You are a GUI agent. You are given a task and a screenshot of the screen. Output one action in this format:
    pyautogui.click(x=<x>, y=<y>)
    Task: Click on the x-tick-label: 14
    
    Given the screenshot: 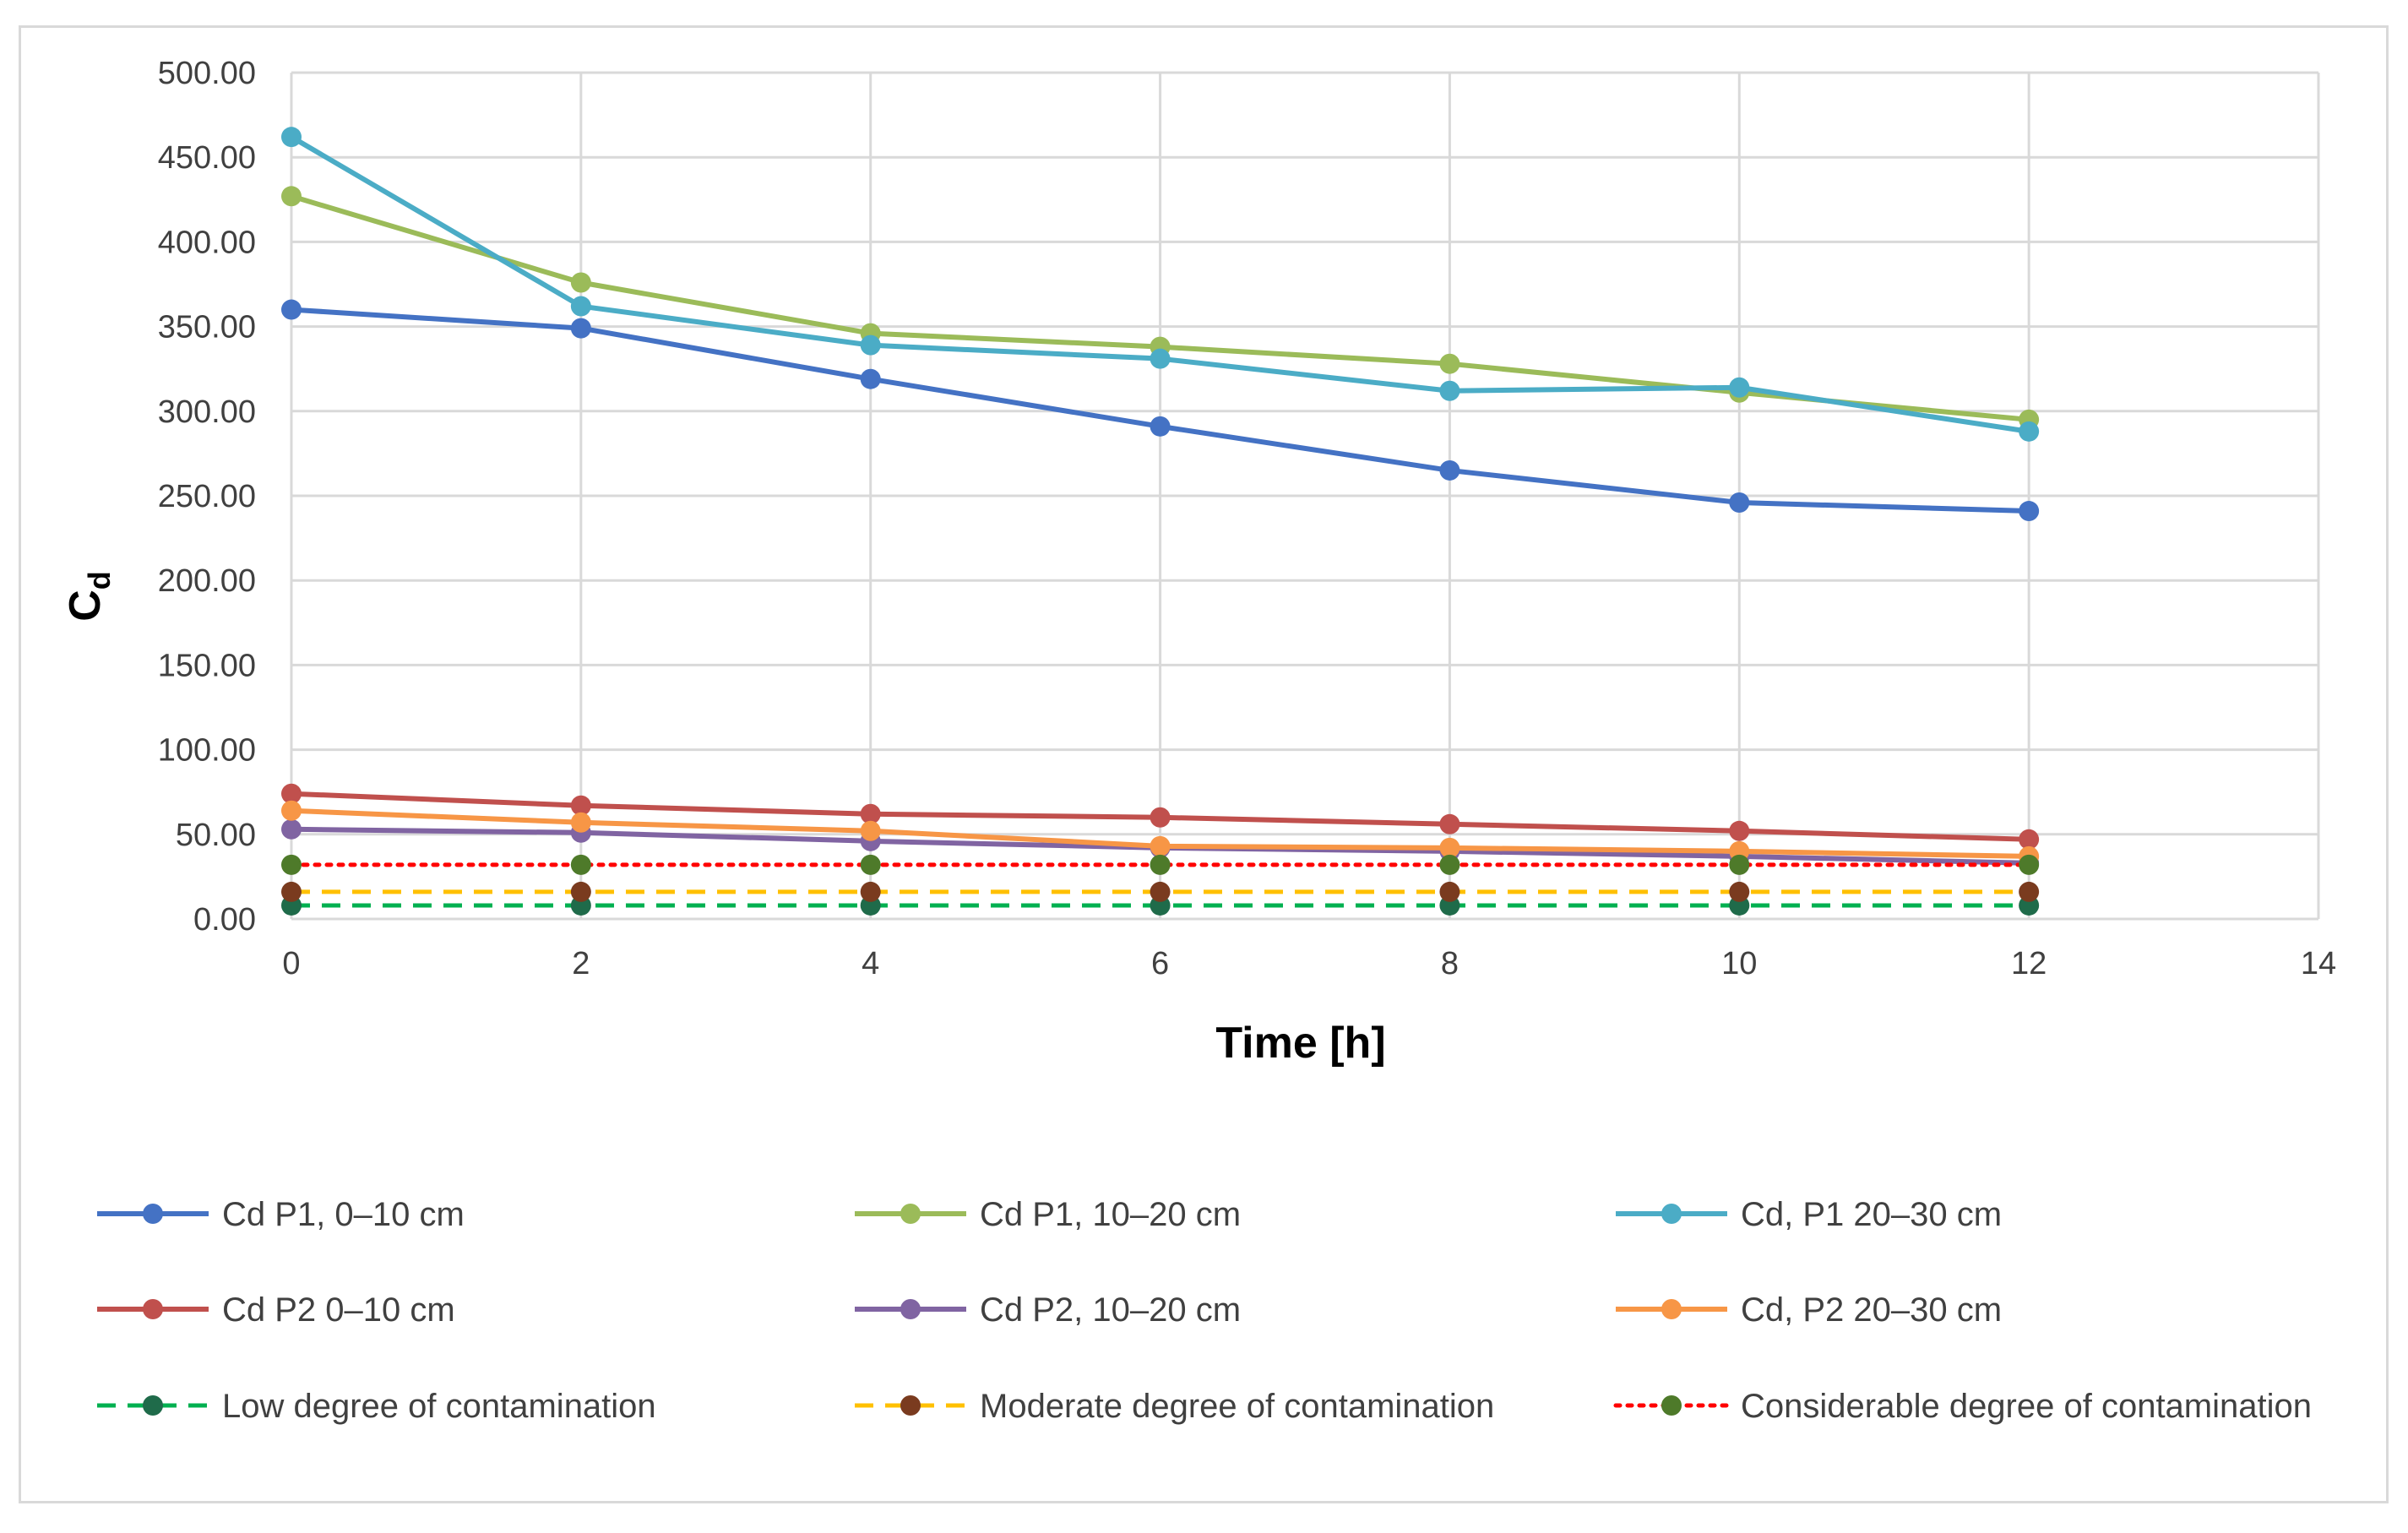 What is the action you would take?
    pyautogui.click(x=2318, y=964)
    